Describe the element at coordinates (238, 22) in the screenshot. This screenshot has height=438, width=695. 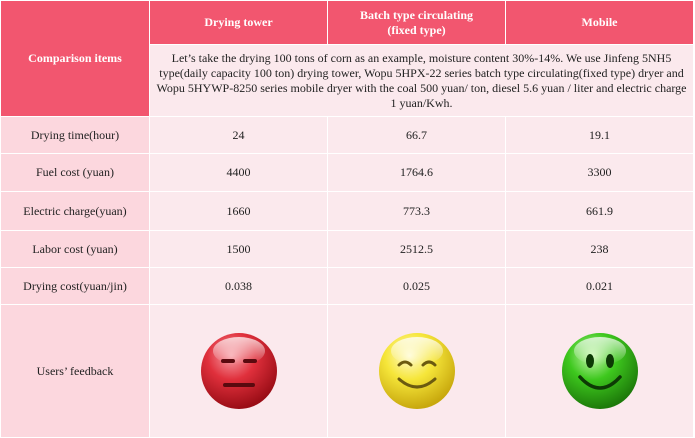
I see `drying-tower-header: Drying tower` at that location.